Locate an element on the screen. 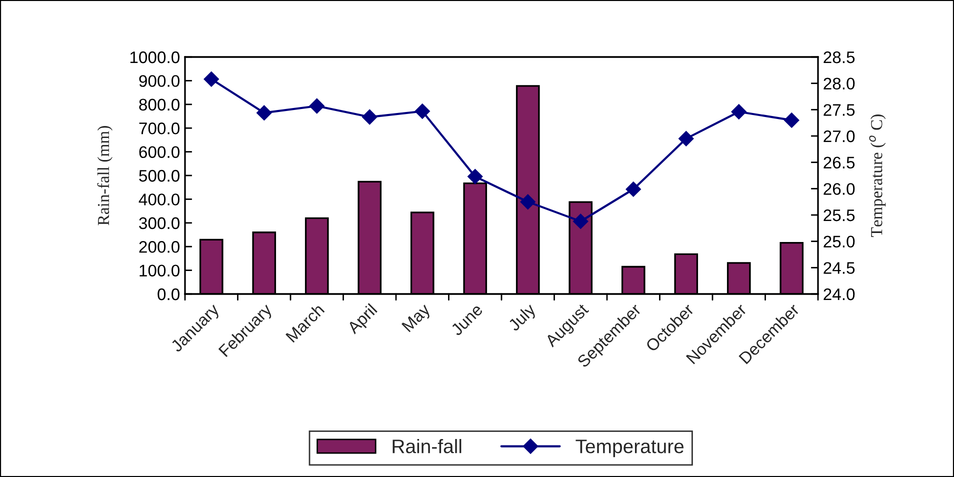 The image size is (954, 477). y2-tick-label: 25.0 is located at coordinates (839, 242).